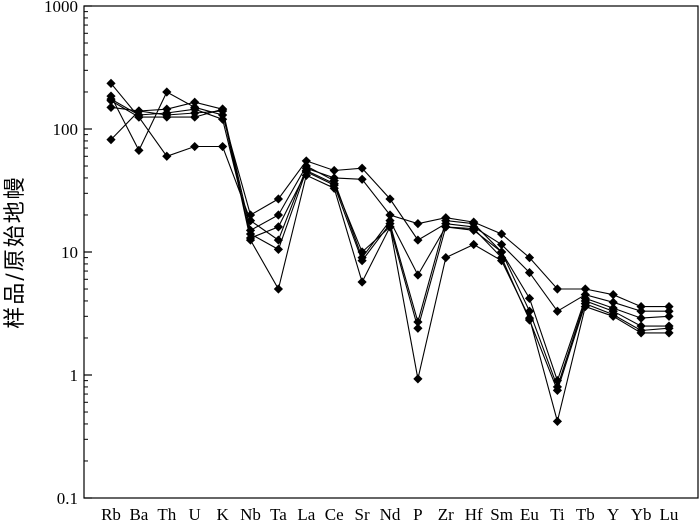 This screenshot has width=700, height=526. What do you see at coordinates (362, 514) in the screenshot?
I see `x-tick-label: Sr` at bounding box center [362, 514].